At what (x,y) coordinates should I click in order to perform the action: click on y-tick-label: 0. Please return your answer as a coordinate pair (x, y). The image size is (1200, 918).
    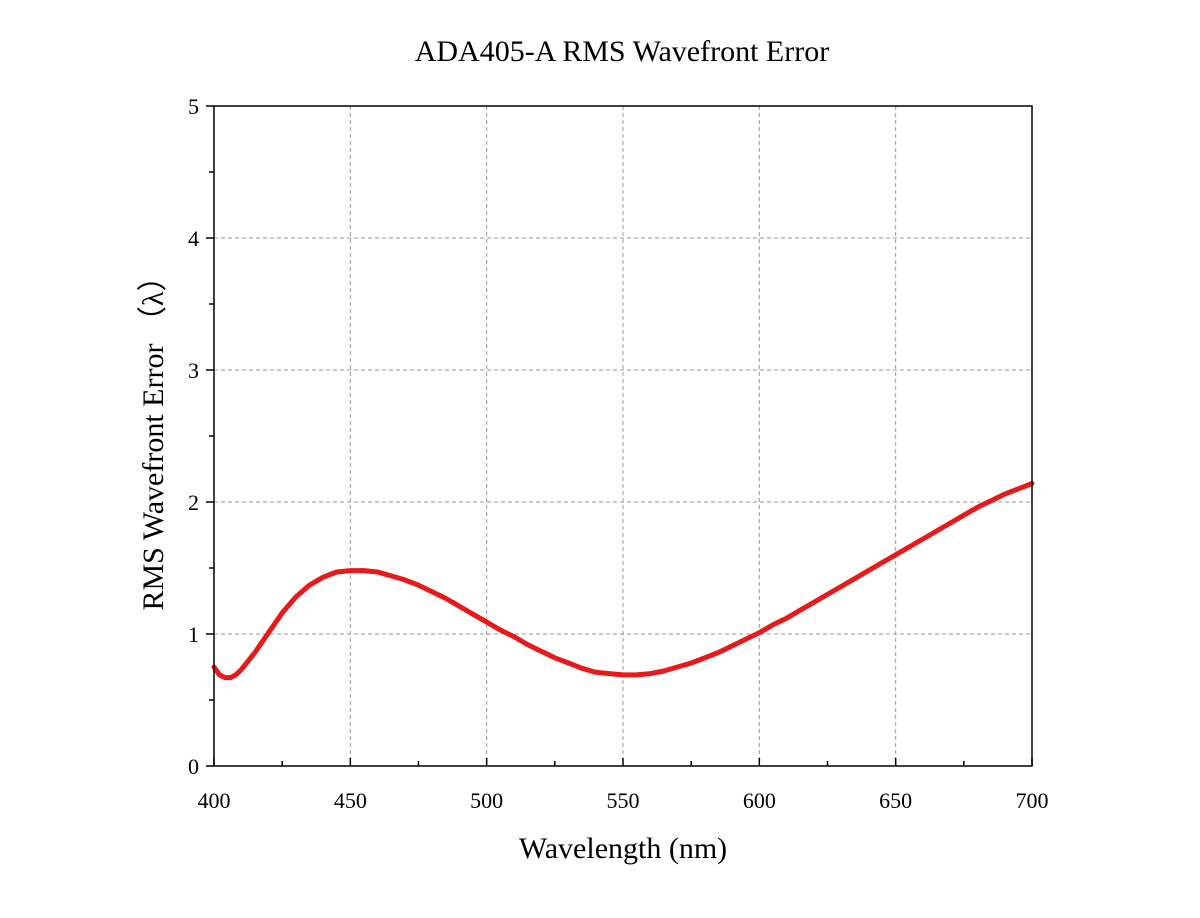
    Looking at the image, I should click on (193, 766).